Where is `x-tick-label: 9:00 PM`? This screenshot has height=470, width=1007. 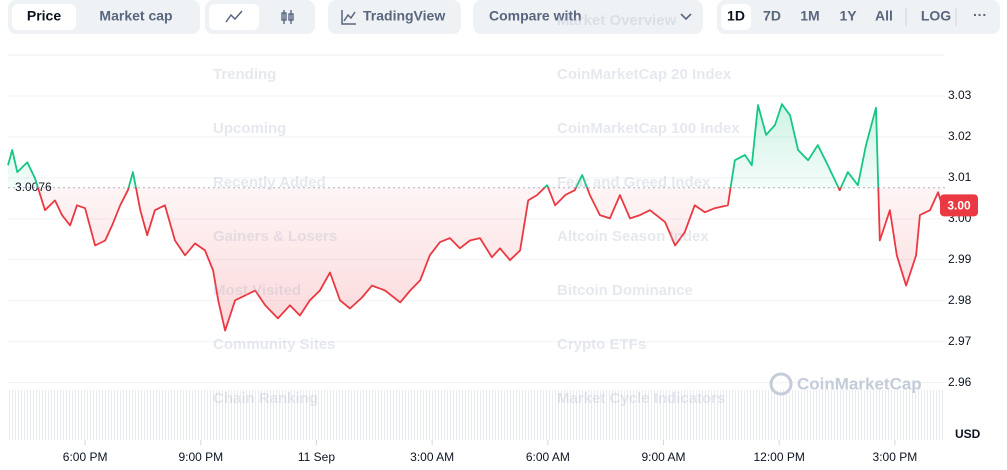
x-tick-label: 9:00 PM is located at coordinates (200, 457).